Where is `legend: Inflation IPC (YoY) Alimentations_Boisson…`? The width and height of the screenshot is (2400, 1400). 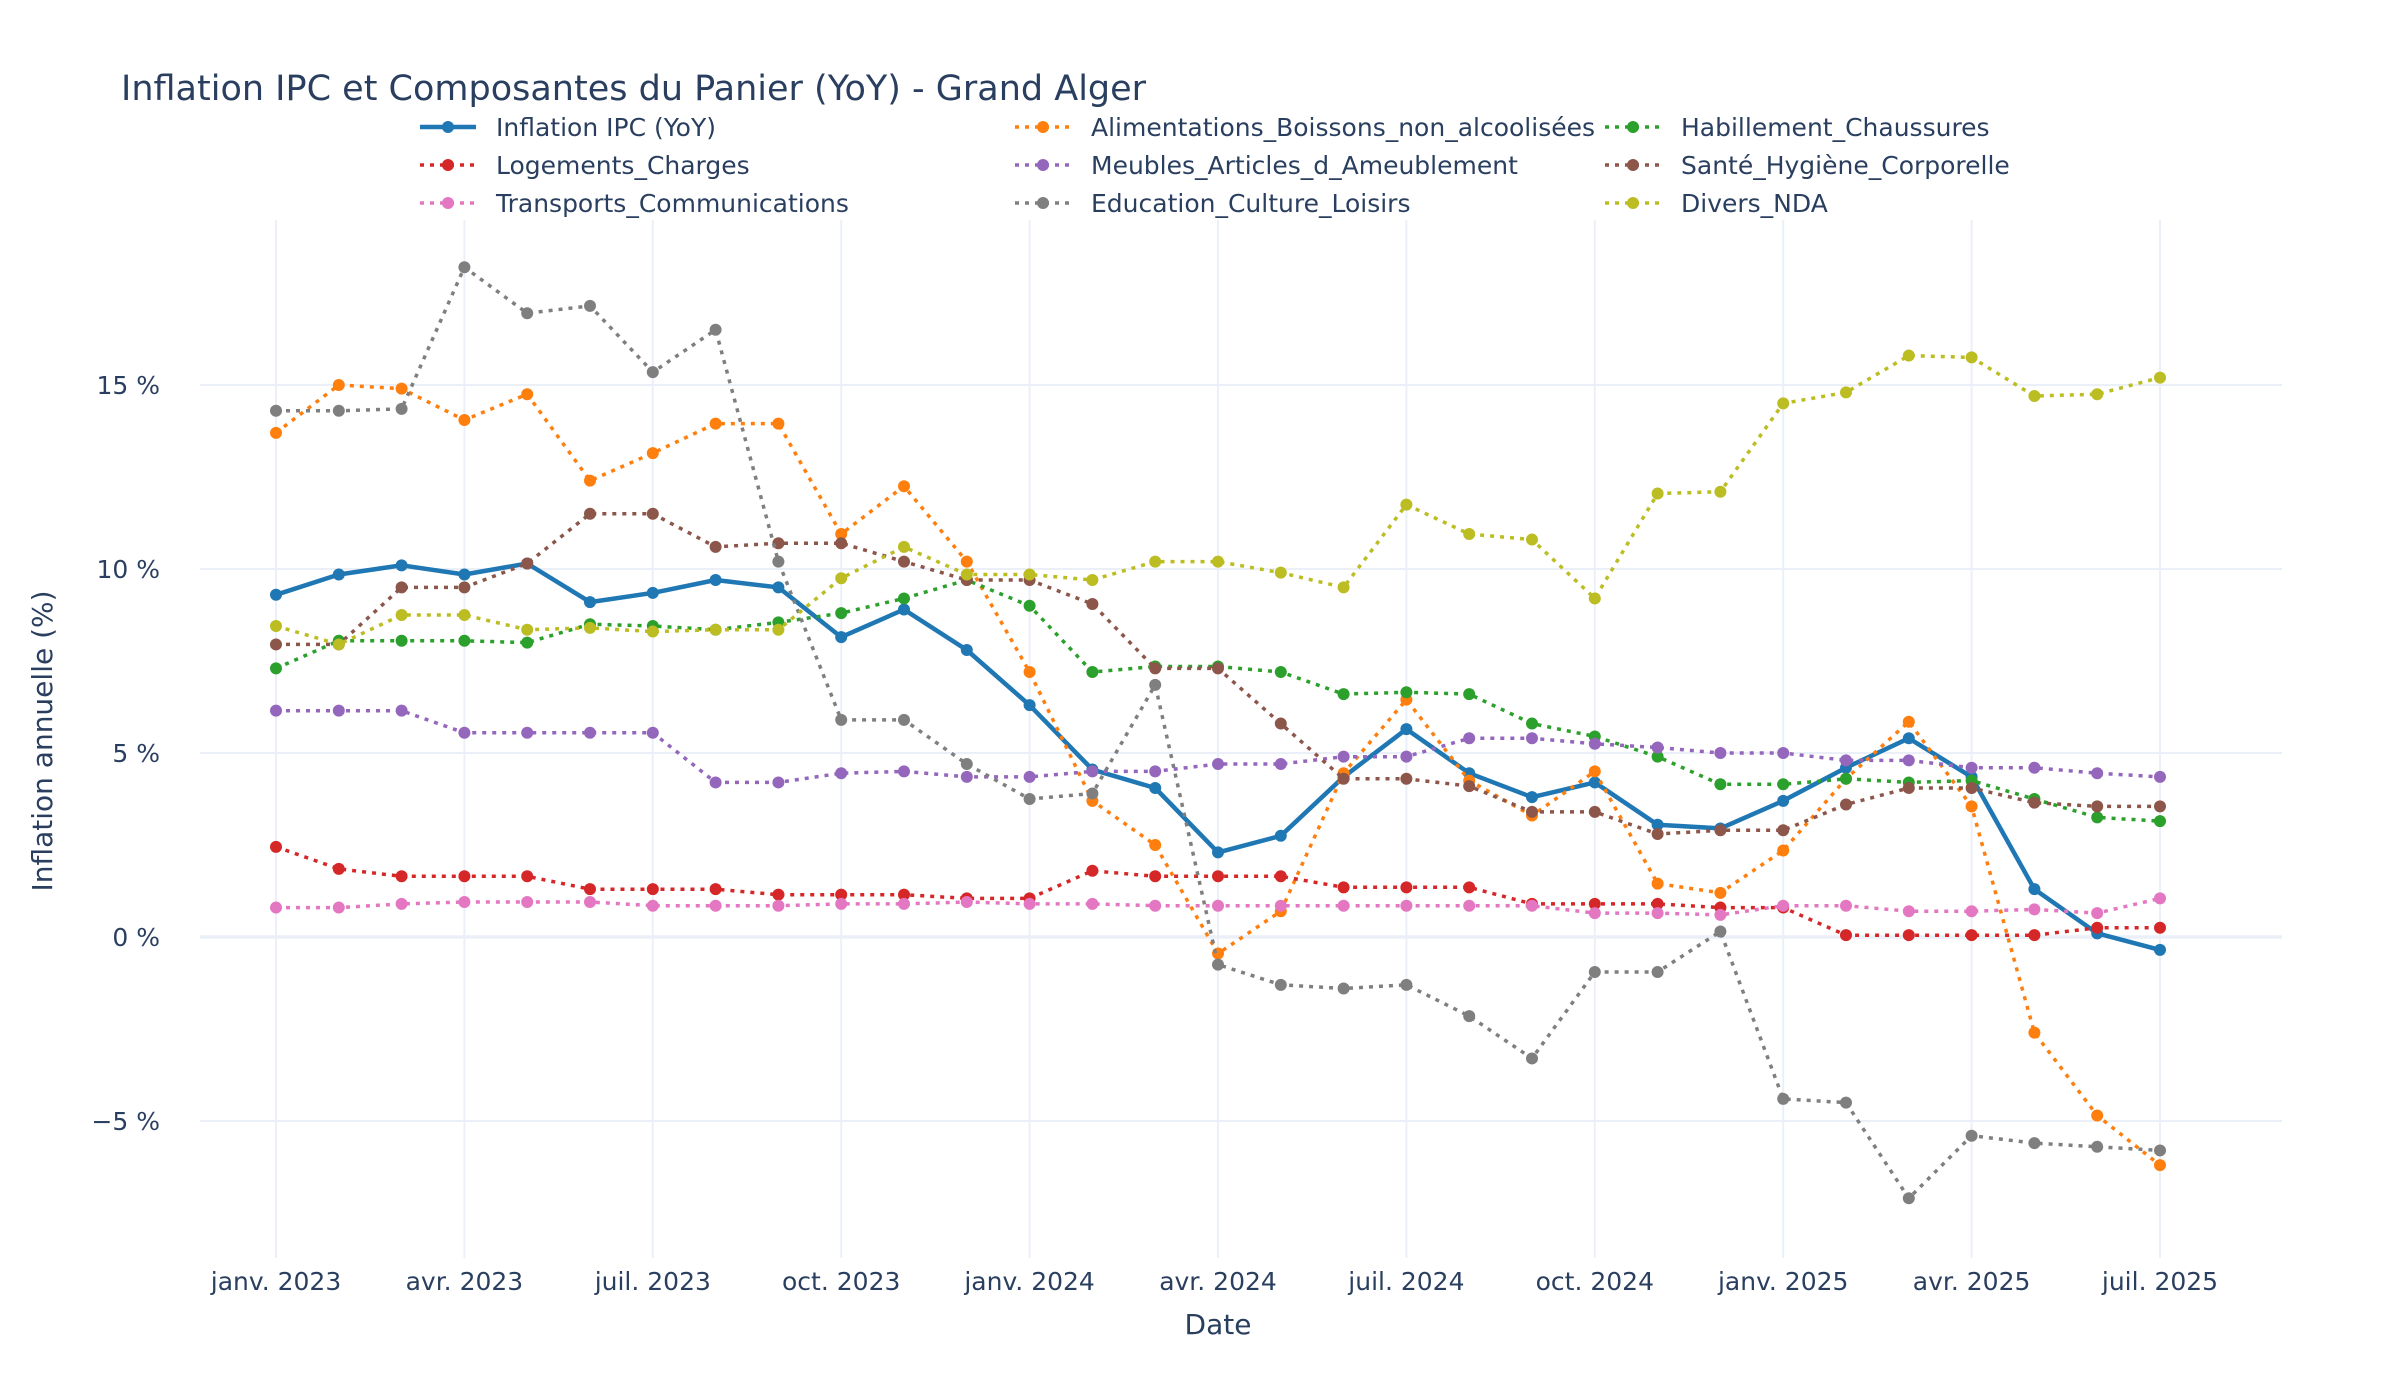
legend: Inflation IPC (YoY) Alimentations_Boisson… is located at coordinates (1215, 165).